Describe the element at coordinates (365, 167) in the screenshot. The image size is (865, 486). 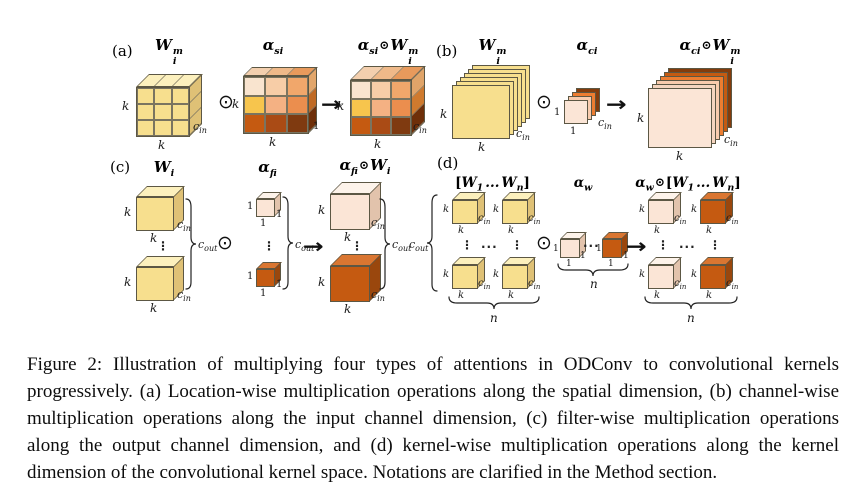
I see `panel-c-result-title: αfi⊙Wi` at that location.